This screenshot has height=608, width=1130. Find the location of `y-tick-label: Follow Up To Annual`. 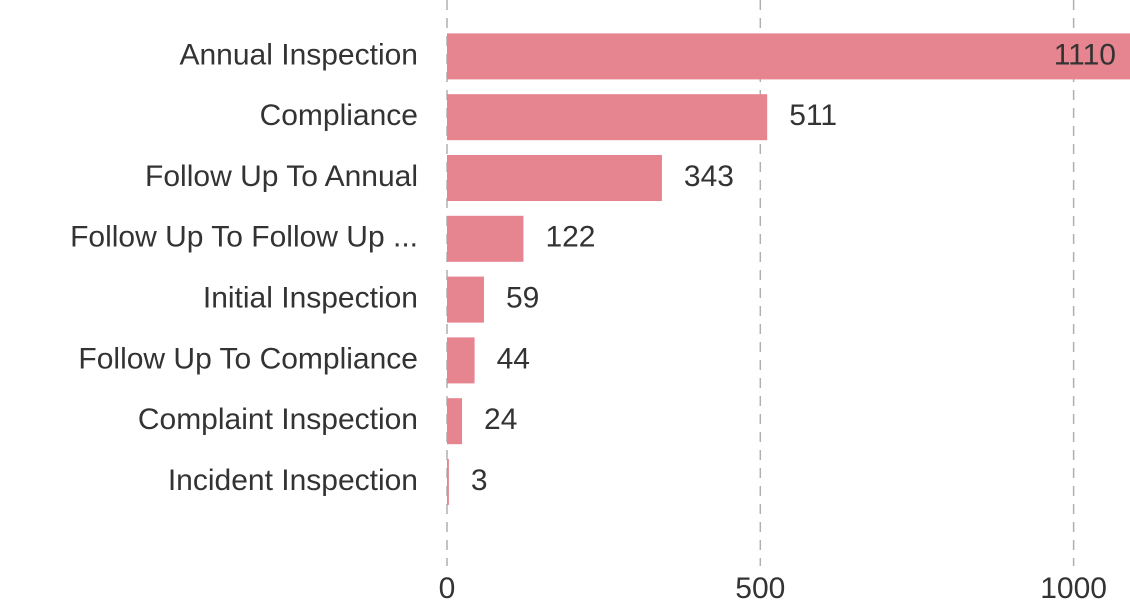

y-tick-label: Follow Up To Annual is located at coordinates (281, 176).